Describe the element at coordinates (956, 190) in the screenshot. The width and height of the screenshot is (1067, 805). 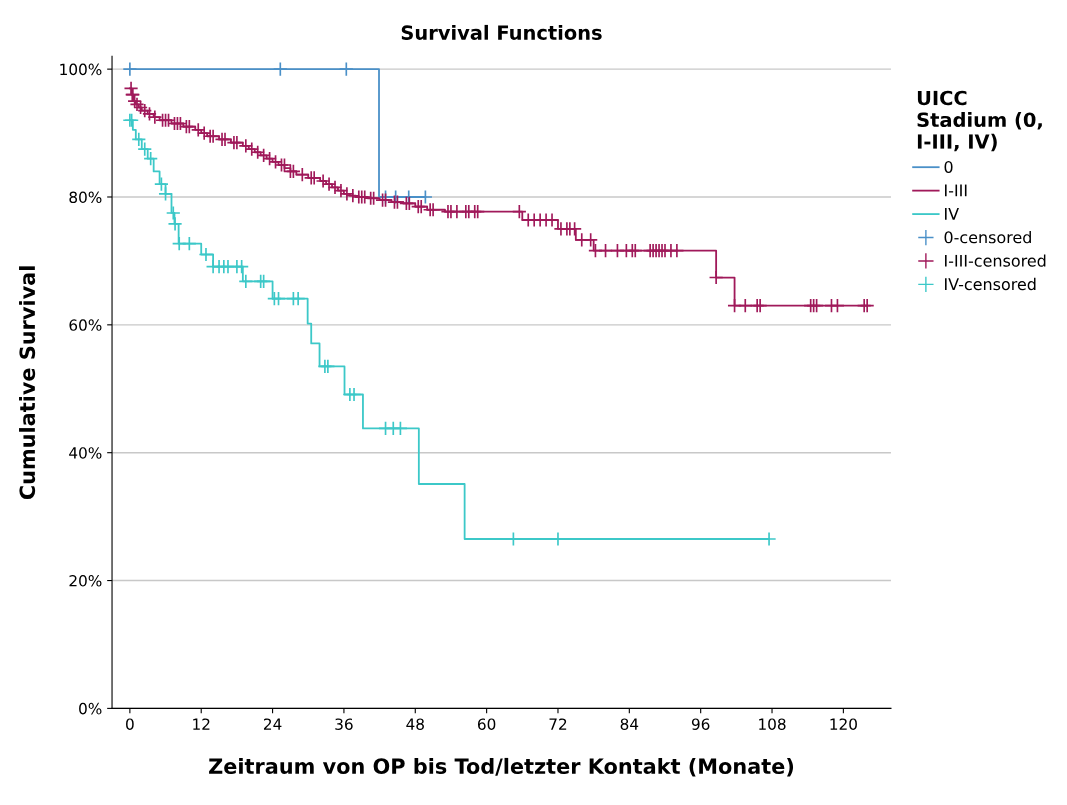
I see `legend-label: I-III` at that location.